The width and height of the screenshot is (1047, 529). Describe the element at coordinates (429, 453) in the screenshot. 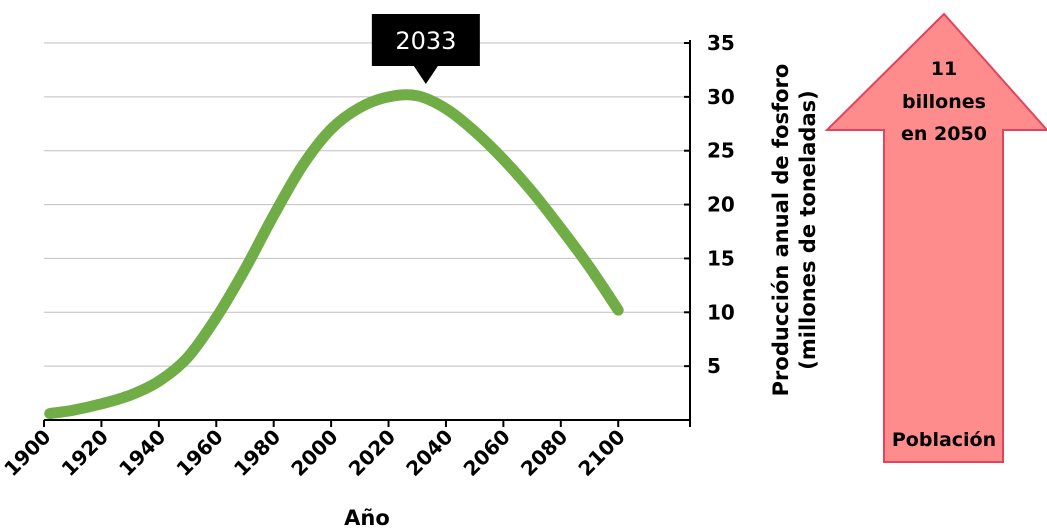

I see `x-tick-label-2040: 2040` at that location.